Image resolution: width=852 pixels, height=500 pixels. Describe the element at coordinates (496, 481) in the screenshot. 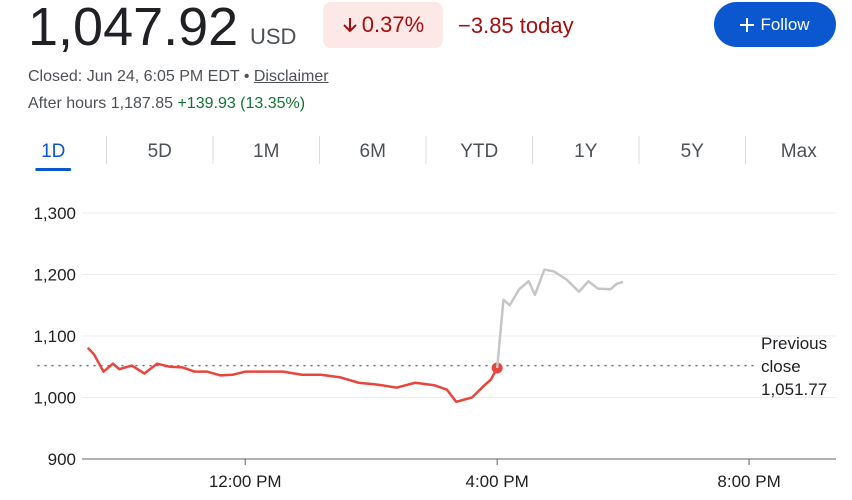

I see `x-tick-label: 4:00 PM` at that location.